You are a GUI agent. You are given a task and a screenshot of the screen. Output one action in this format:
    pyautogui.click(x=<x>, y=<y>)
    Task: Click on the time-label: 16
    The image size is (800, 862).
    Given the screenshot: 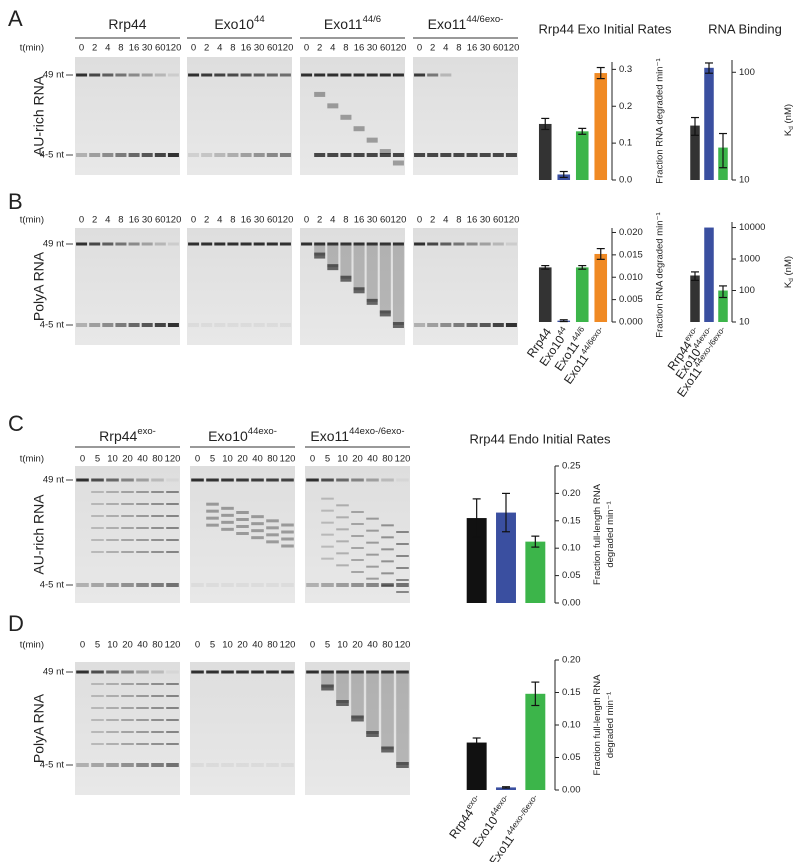 What is the action you would take?
    pyautogui.click(x=472, y=48)
    